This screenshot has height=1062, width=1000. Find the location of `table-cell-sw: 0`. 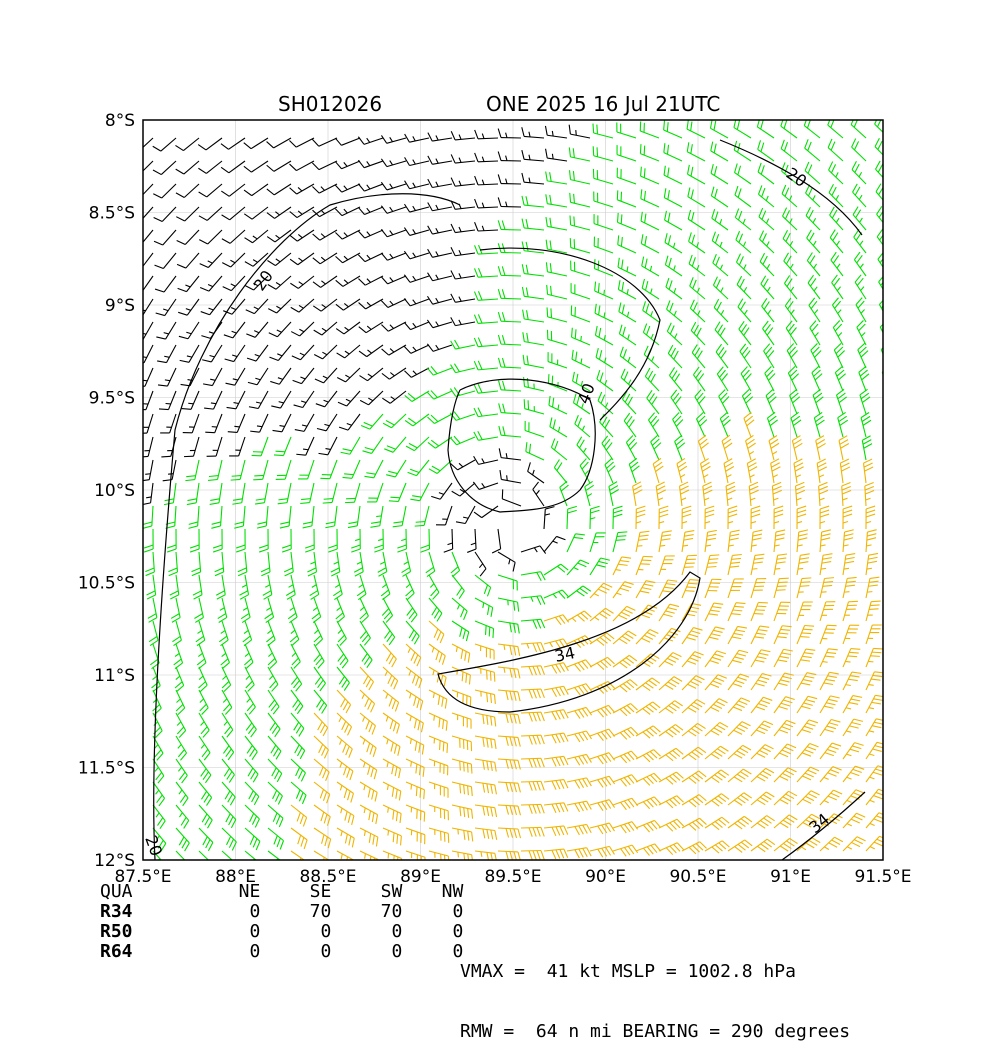

table-cell-sw: 0 is located at coordinates (387, 952).